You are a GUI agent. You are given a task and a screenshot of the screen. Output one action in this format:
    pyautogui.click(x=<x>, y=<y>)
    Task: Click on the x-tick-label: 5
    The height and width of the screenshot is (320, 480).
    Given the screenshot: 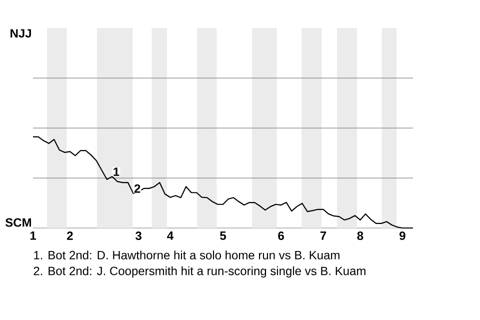 What is the action you would take?
    pyautogui.click(x=223, y=236)
    